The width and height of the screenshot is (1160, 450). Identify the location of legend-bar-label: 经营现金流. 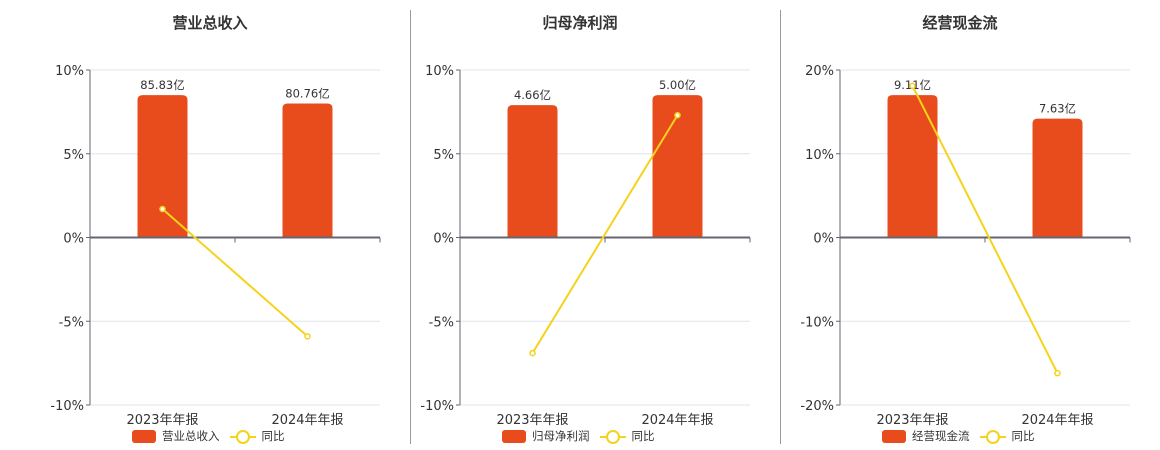
(941, 436).